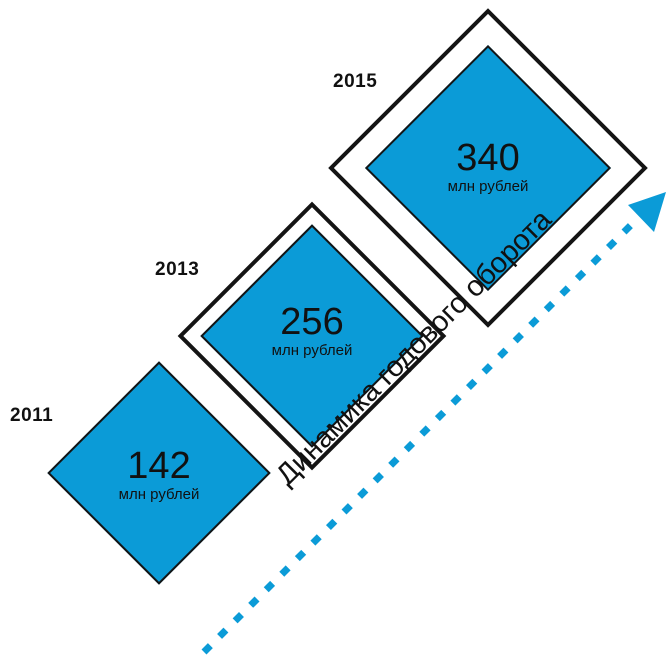 The width and height of the screenshot is (669, 656). Describe the element at coordinates (312, 322) in the screenshot. I see `value-number: 256` at that location.